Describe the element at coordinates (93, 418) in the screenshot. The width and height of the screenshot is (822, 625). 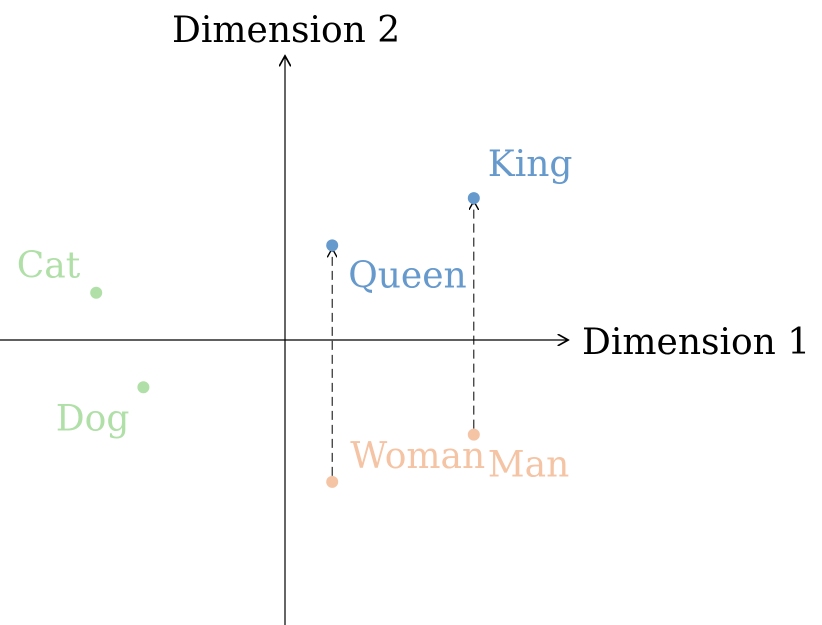
I see `label-dog: Dog` at that location.